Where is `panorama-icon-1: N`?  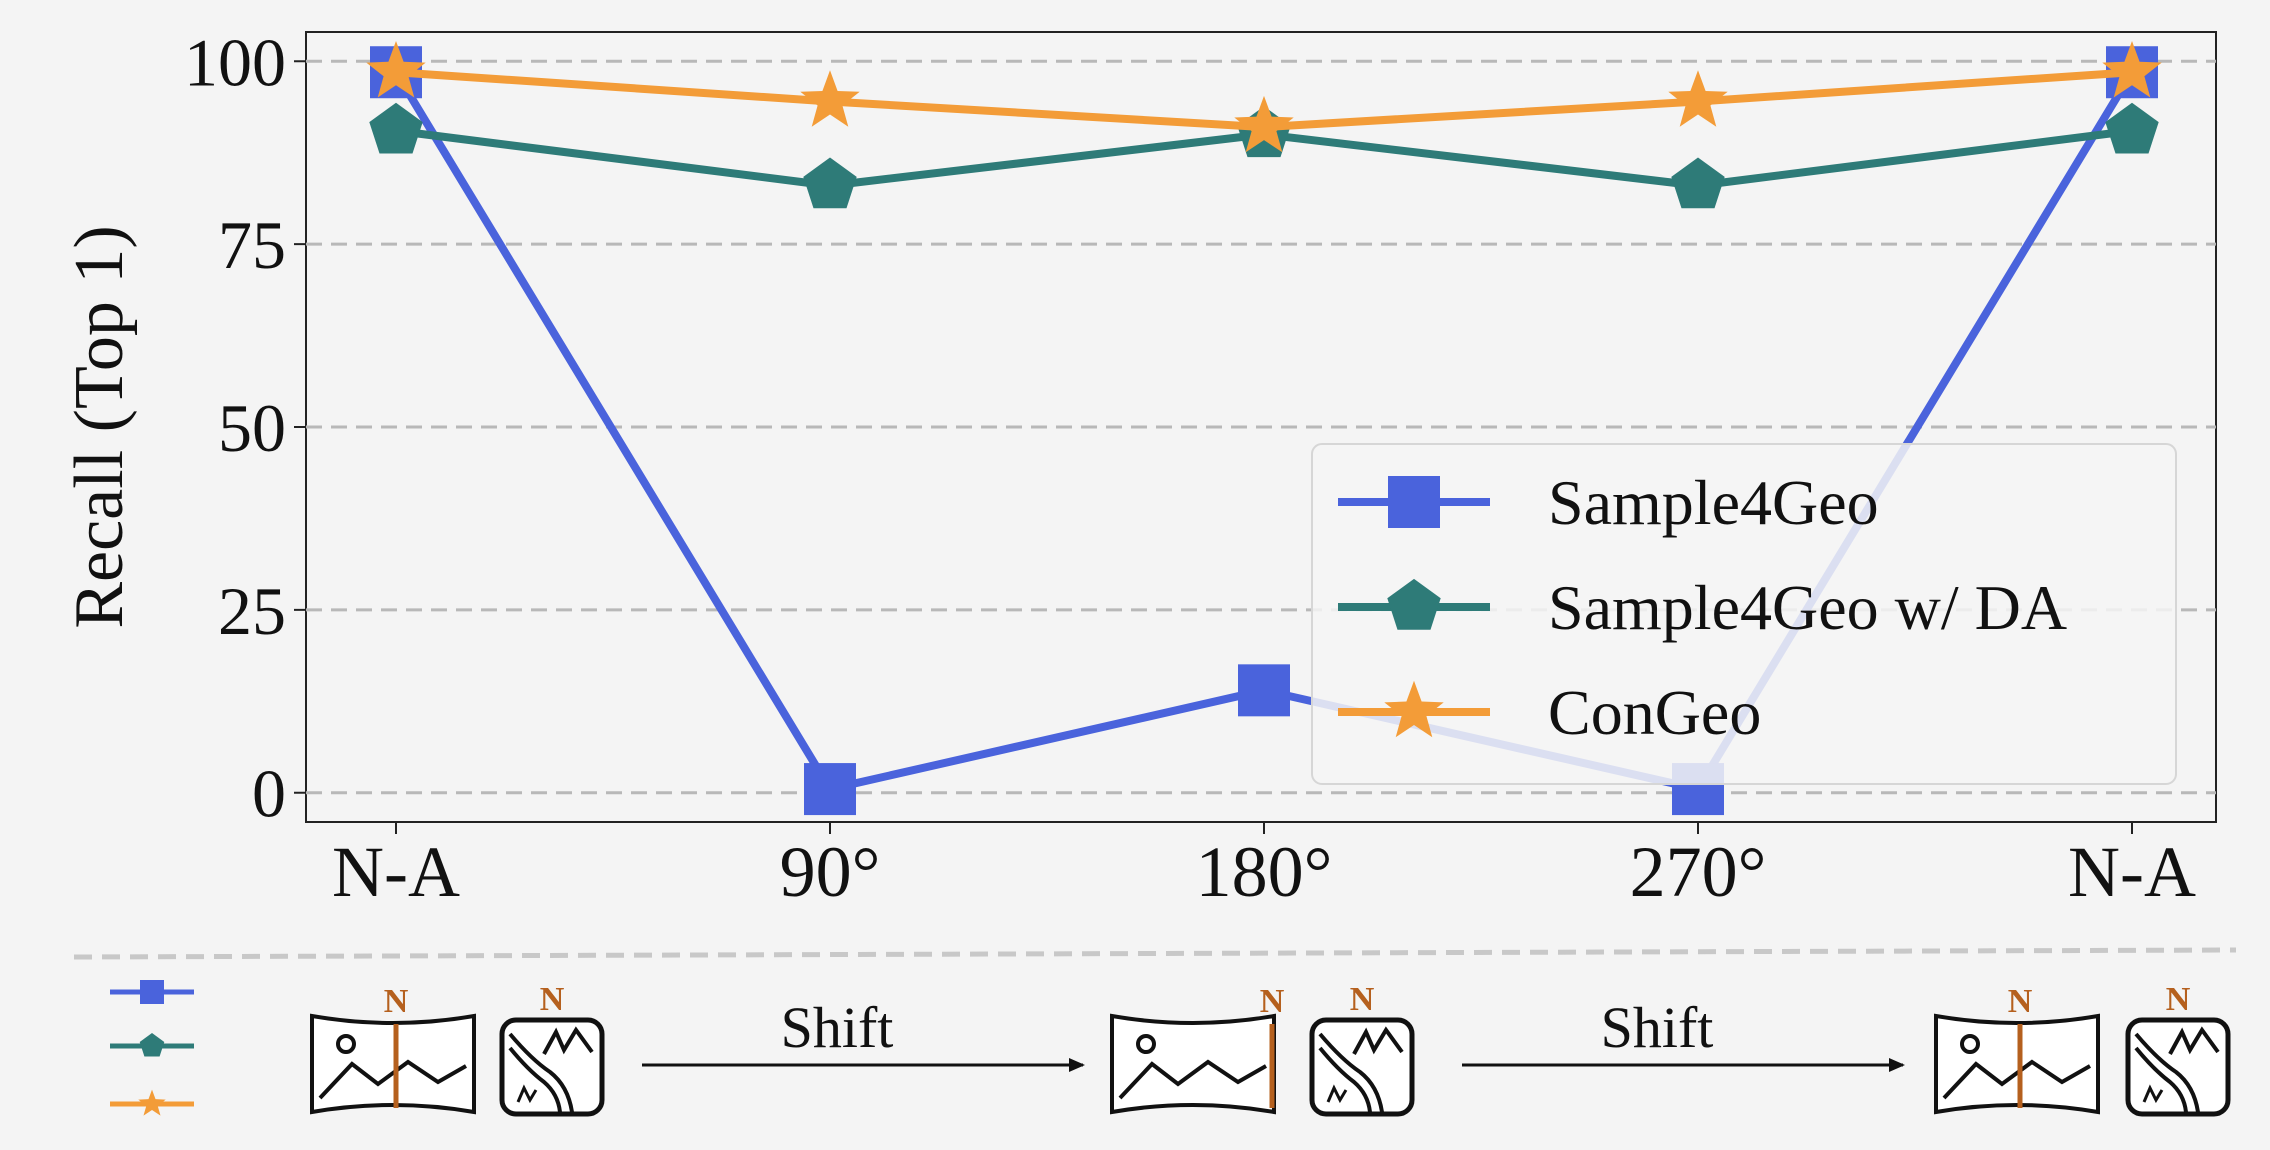
panorama-icon-1: N is located at coordinates (393, 1049).